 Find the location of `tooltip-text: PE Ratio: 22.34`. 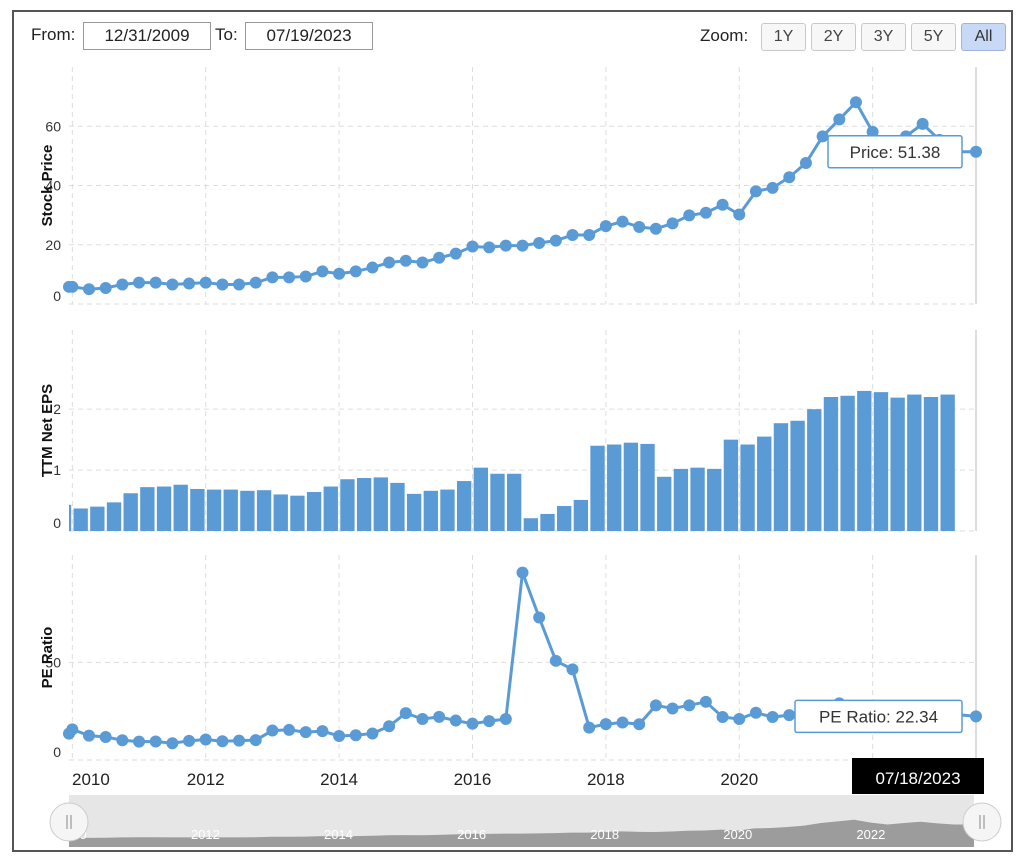

tooltip-text: PE Ratio: 22.34 is located at coordinates (878, 716).